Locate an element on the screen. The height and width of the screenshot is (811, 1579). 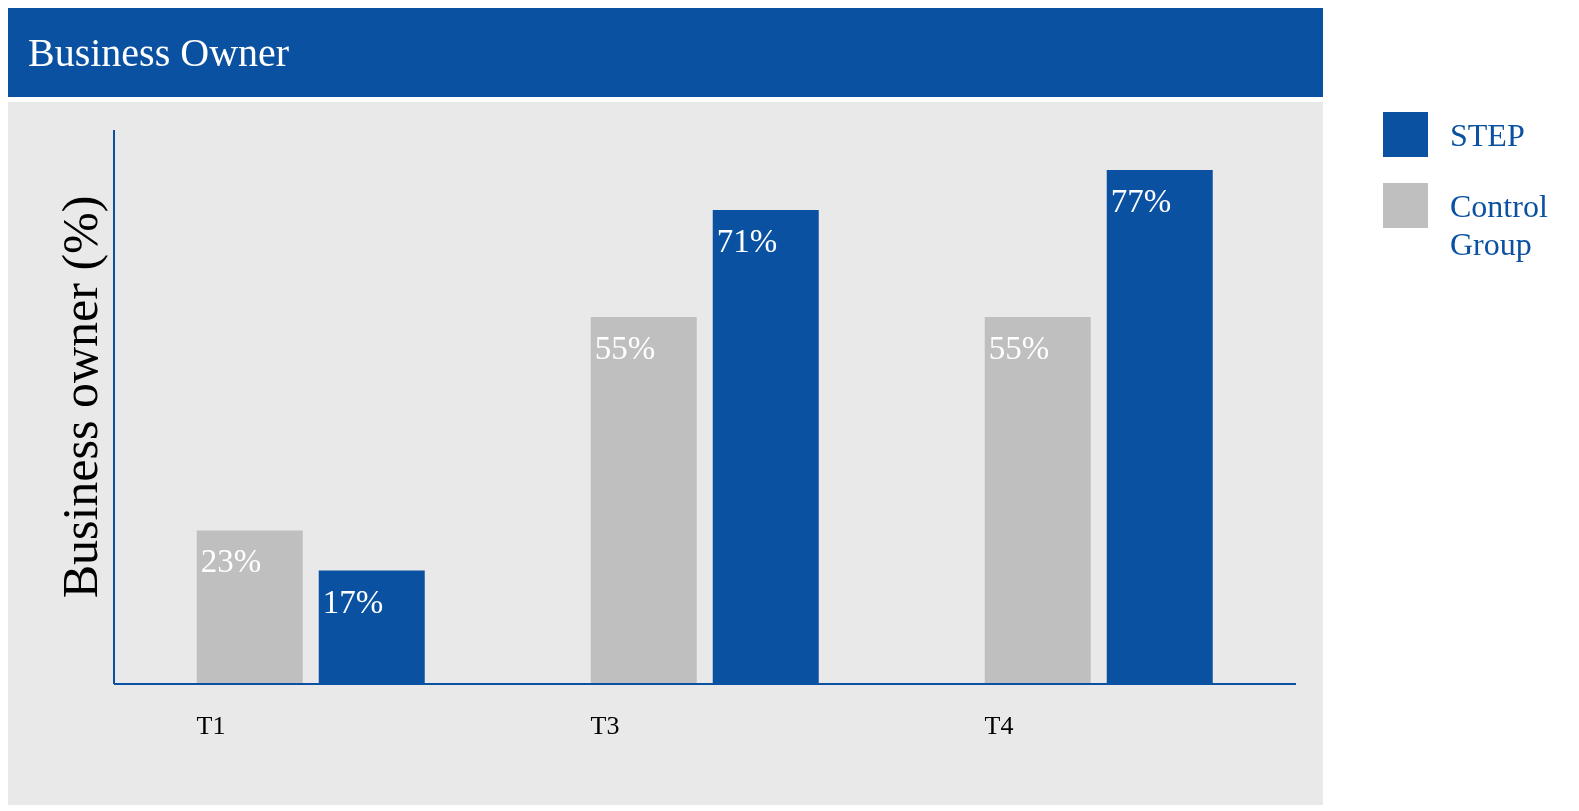
data-label: 23% is located at coordinates (231, 561).